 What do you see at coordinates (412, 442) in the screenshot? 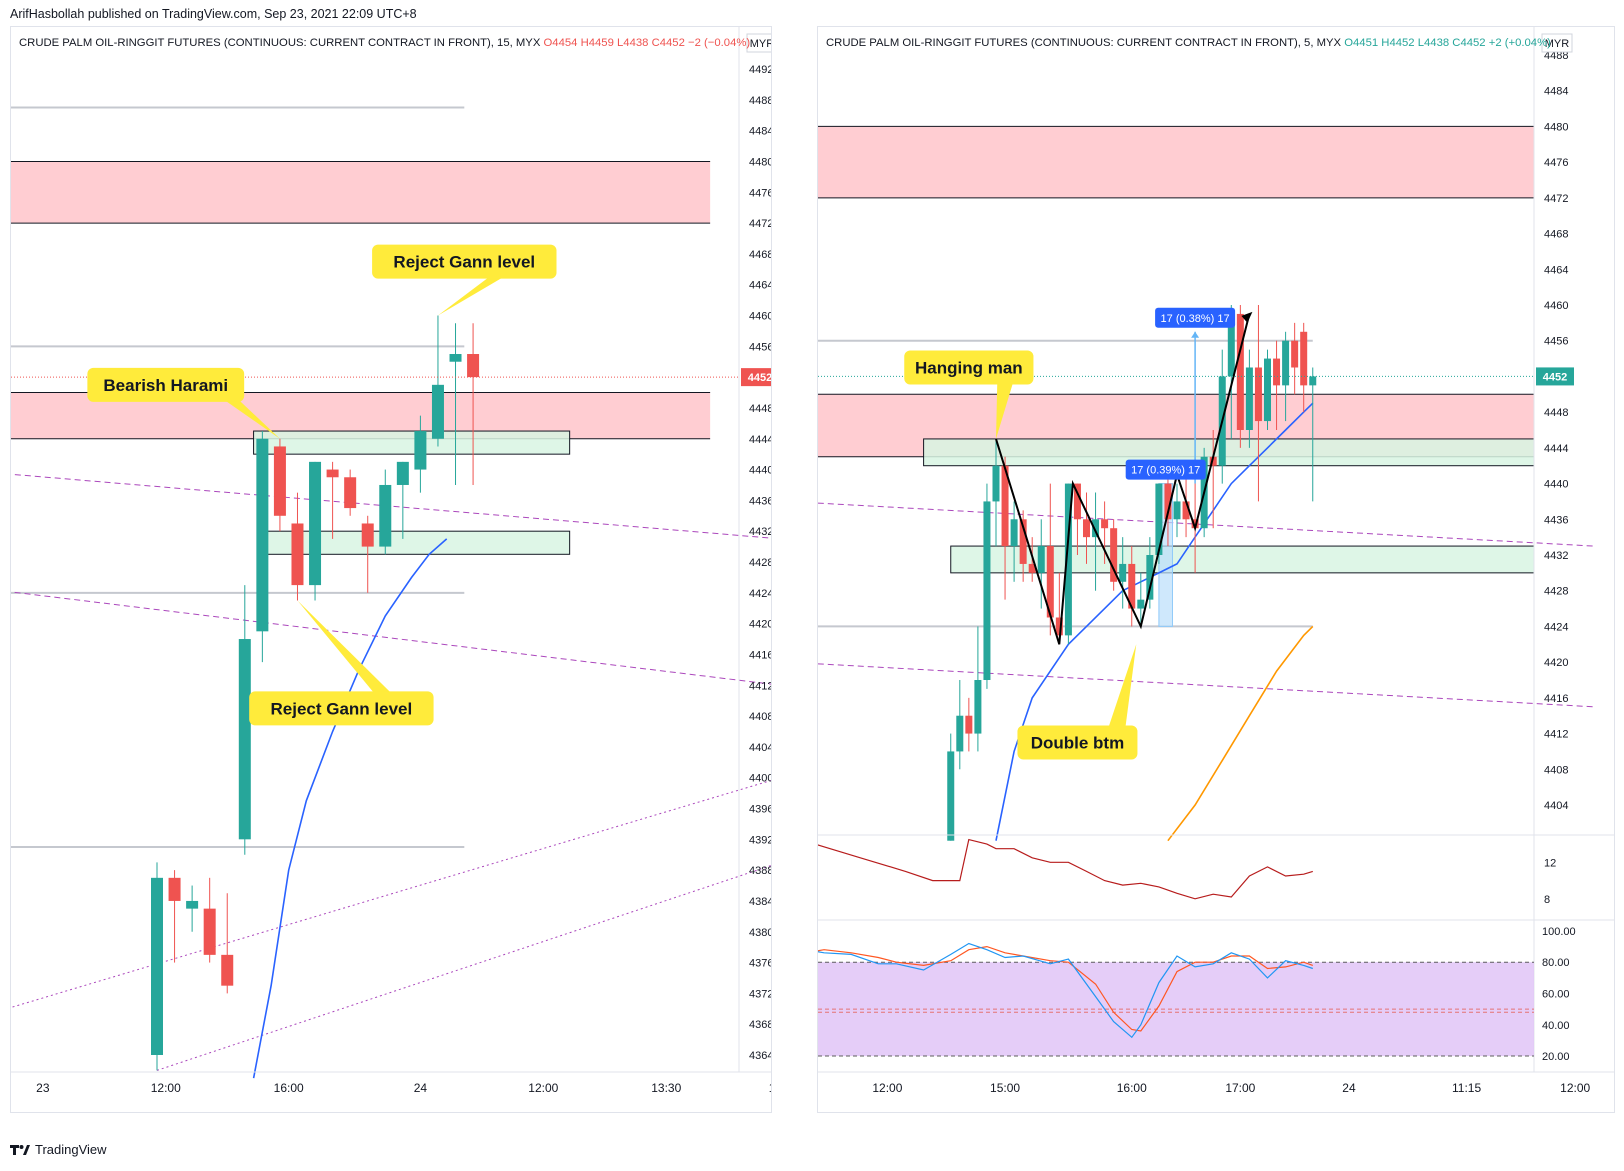
I see `demand-zone` at bounding box center [412, 442].